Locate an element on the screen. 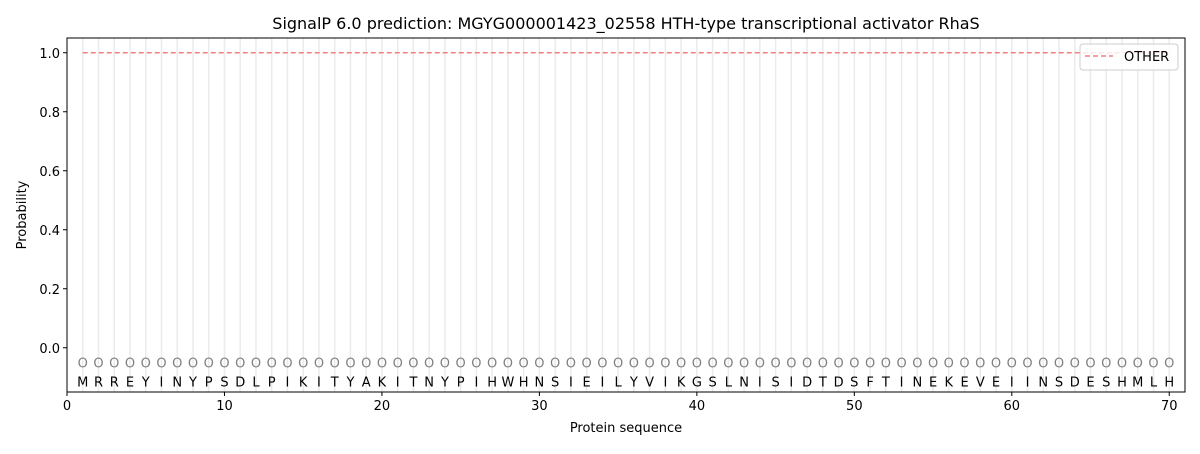  x-axis: 0 10 20 30 40 50 60 70 is located at coordinates (620, 403).